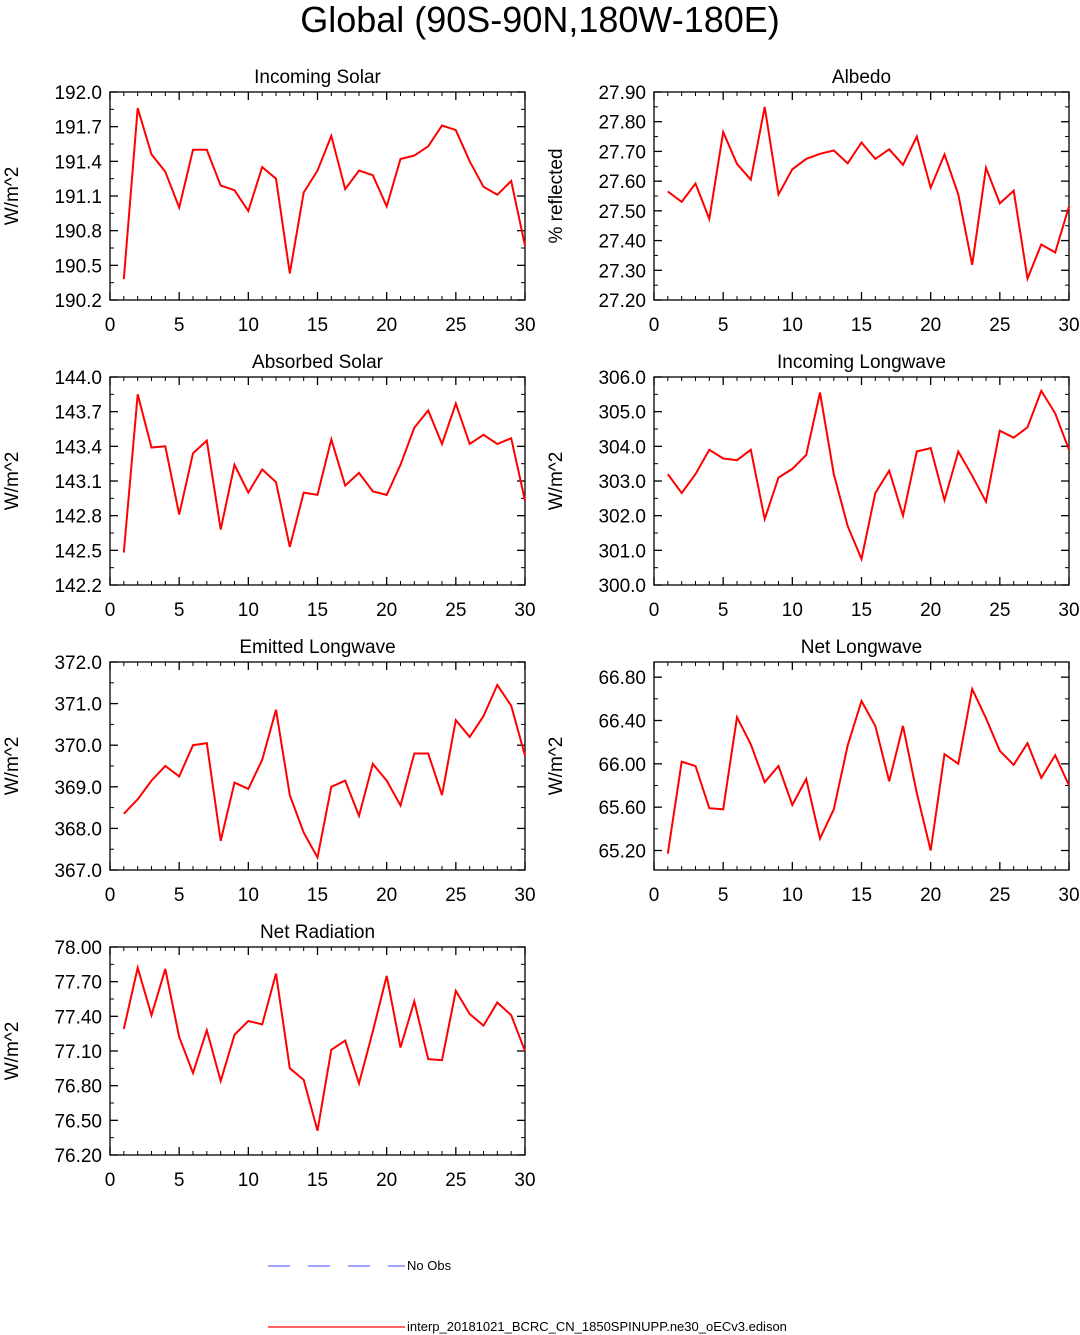 The width and height of the screenshot is (1080, 1335). What do you see at coordinates (78, 1017) in the screenshot?
I see `y-tick-label: 77.40` at bounding box center [78, 1017].